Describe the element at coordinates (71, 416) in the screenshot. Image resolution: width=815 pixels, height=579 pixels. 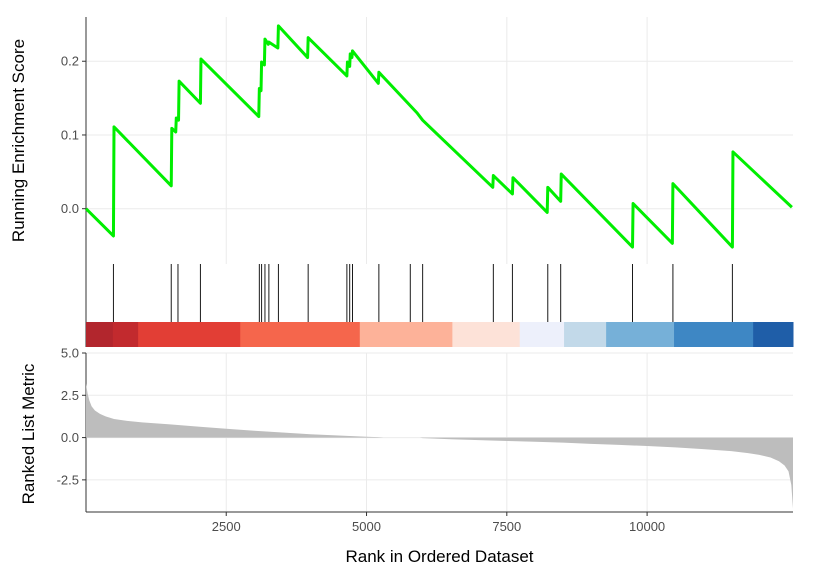
I see `ranked-metric-y-ticks: 5.0 2.5 0.0 -2.5` at that location.